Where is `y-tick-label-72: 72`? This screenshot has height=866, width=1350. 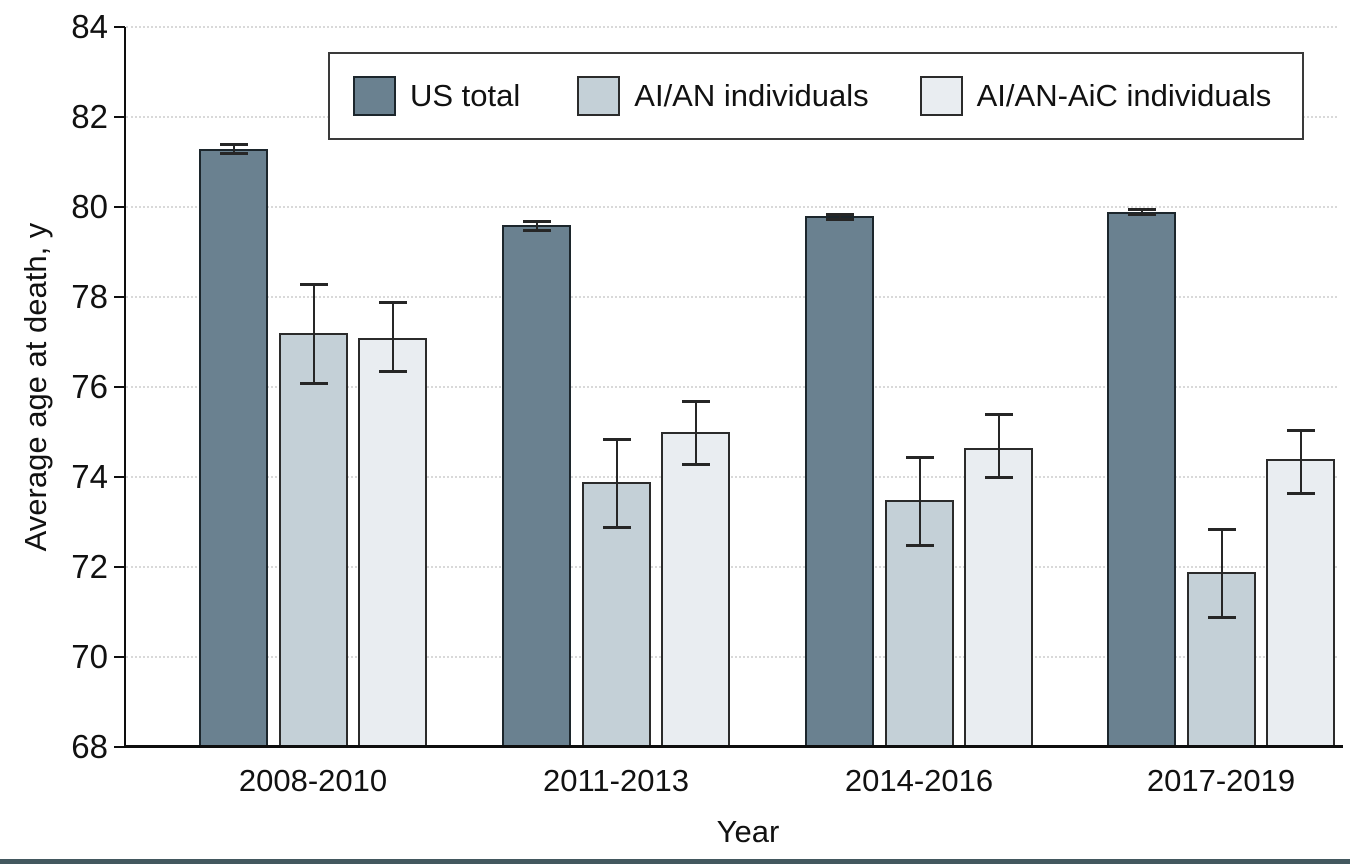 y-tick-label-72: 72 is located at coordinates (89, 566).